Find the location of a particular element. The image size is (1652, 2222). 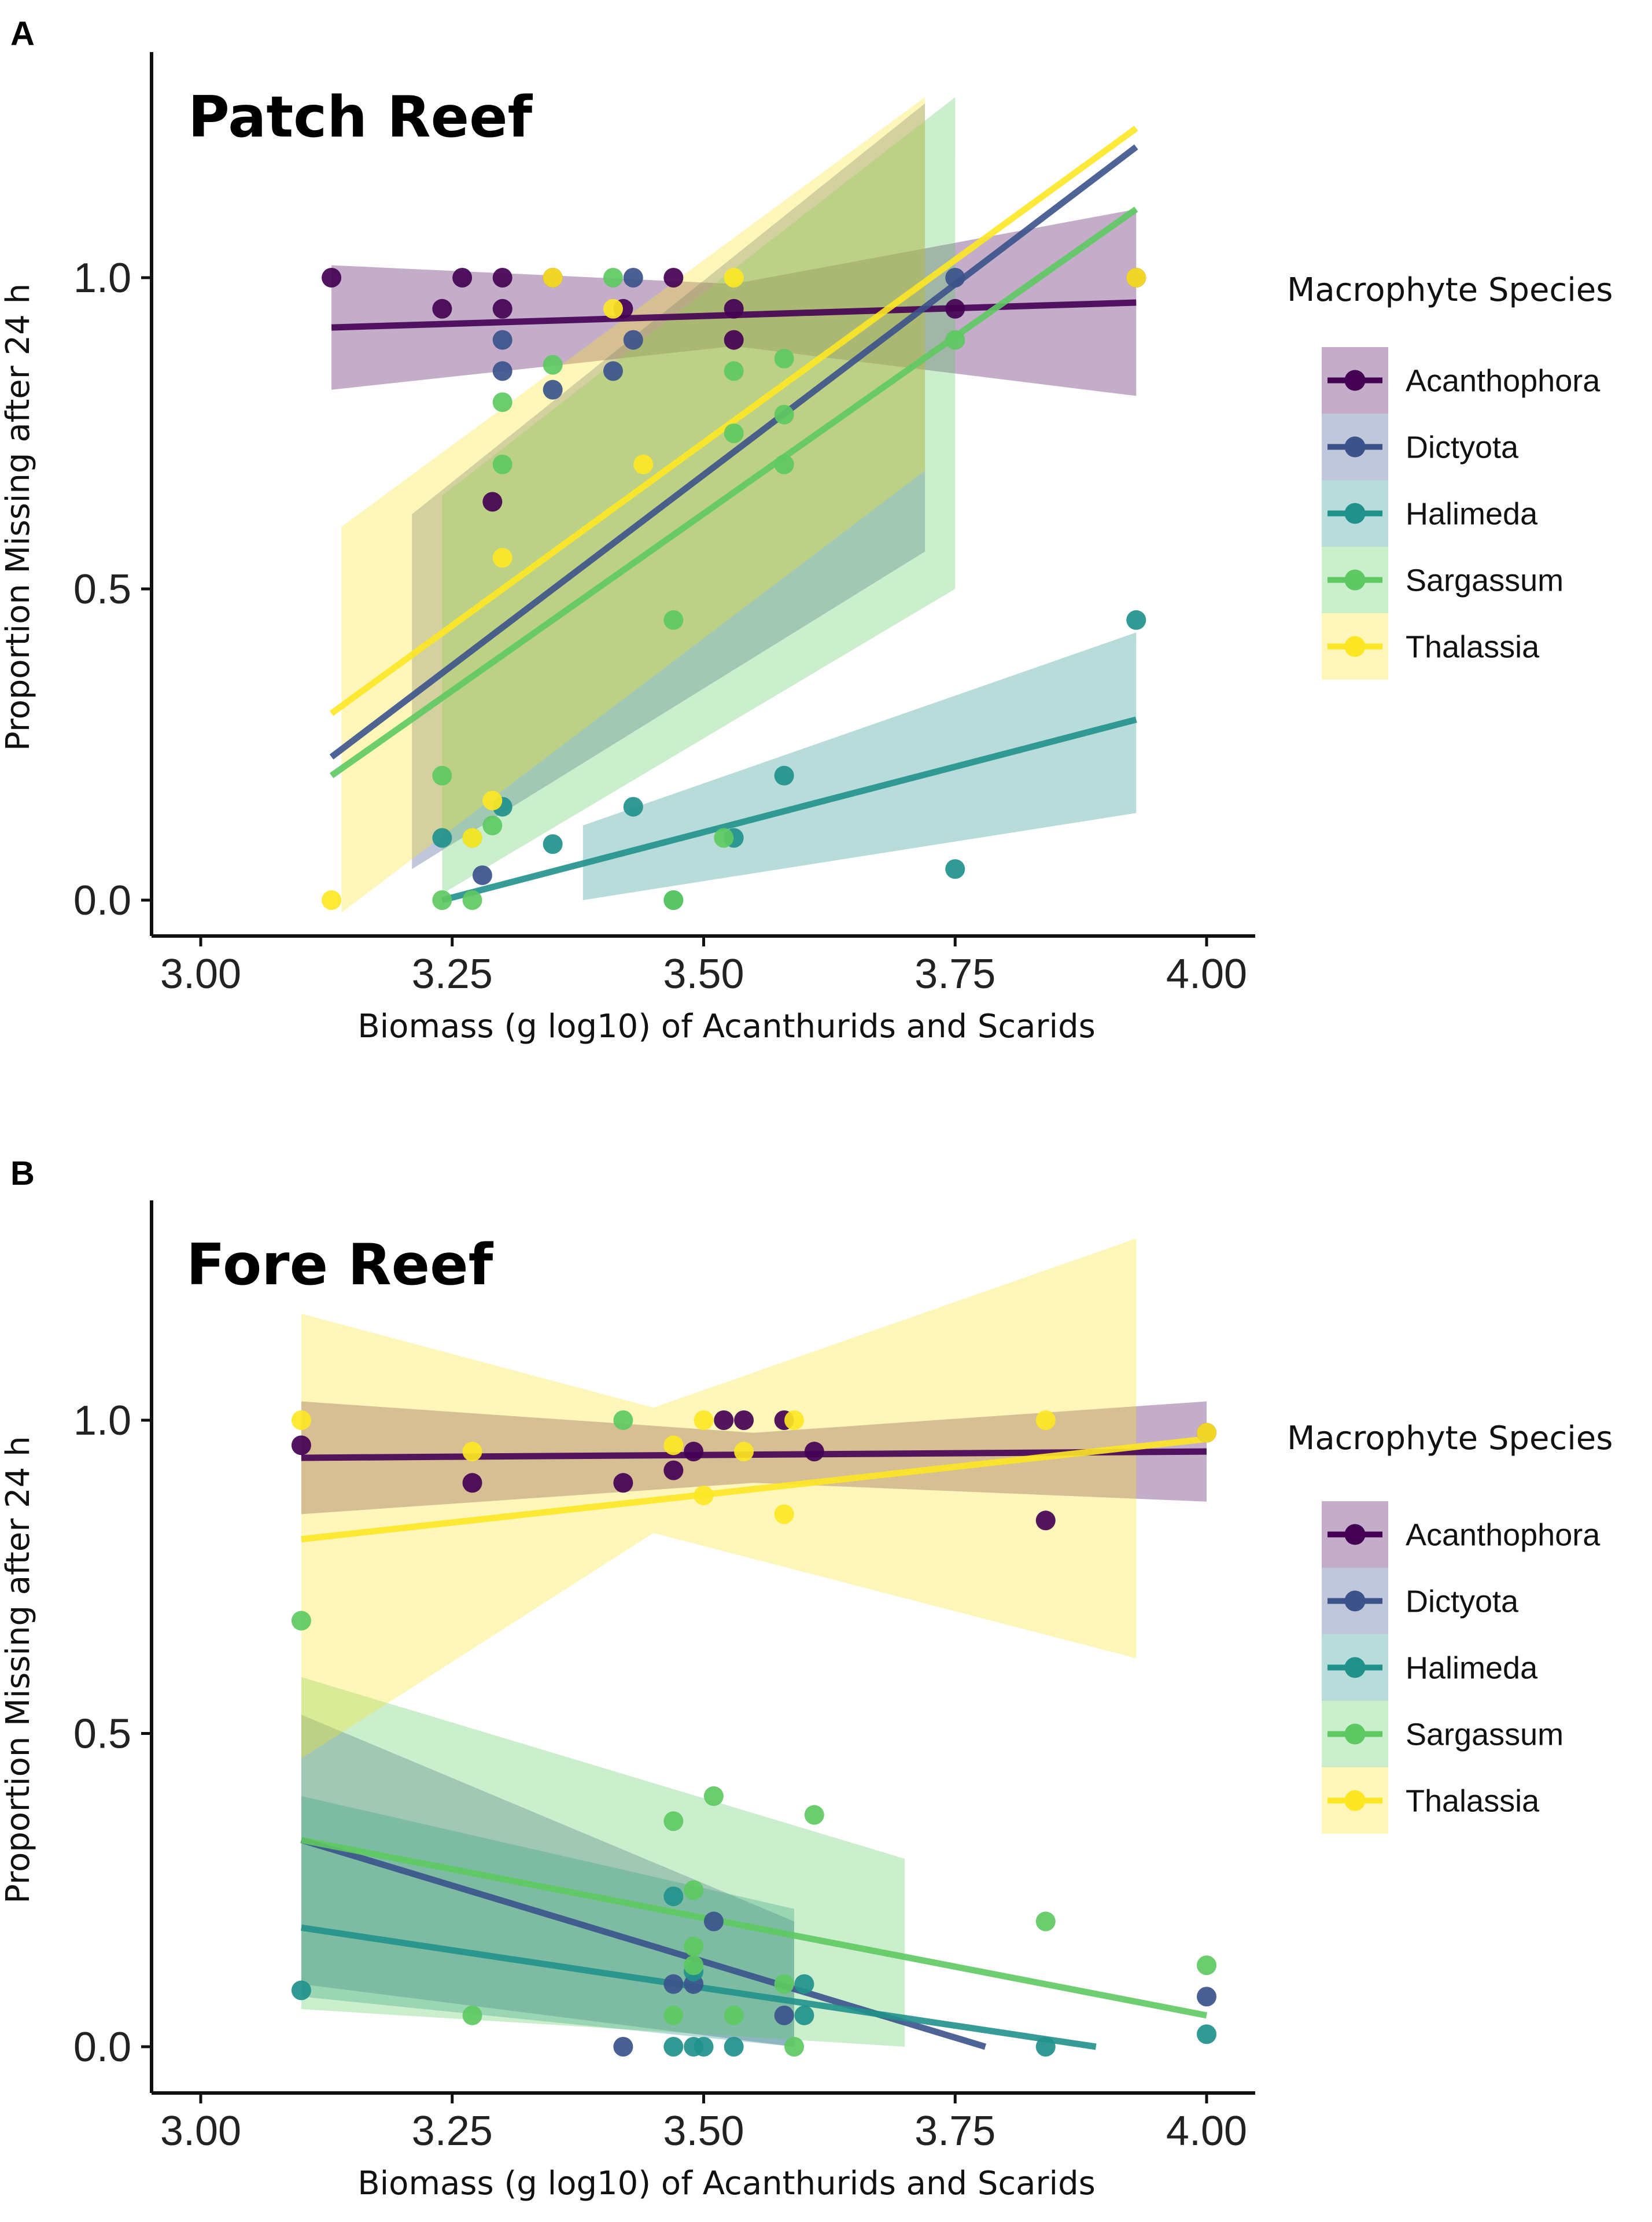

panel-title: Patch Reef is located at coordinates (360, 117).